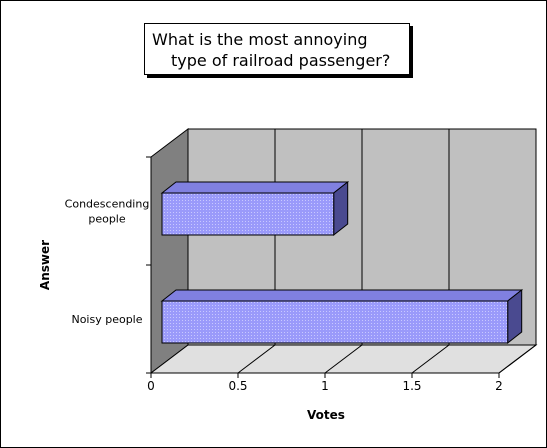 The width and height of the screenshot is (547, 448). What do you see at coordinates (325, 386) in the screenshot?
I see `x-tick-label: 1` at bounding box center [325, 386].